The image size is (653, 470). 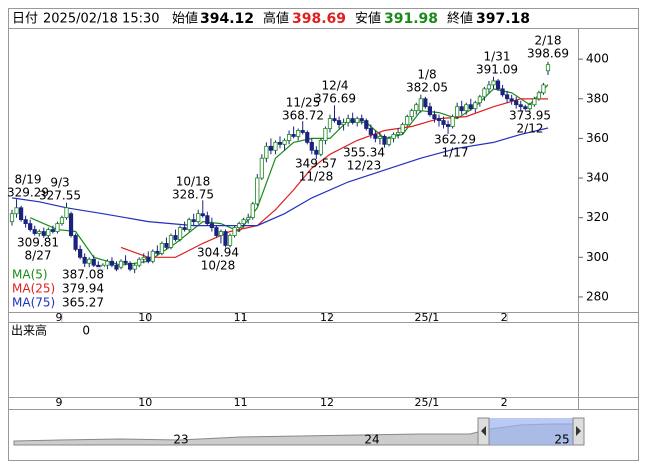 What do you see at coordinates (426, 75) in the screenshot?
I see `annotation-date: 1/8` at bounding box center [426, 75].